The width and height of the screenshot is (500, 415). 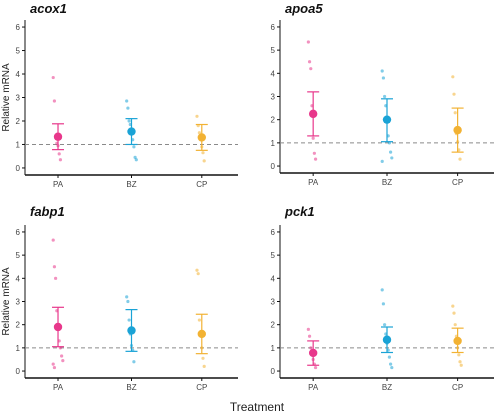 What do you see at coordinates (6, 301) in the screenshot?
I see `y-axis-label: Relative mRNA` at bounding box center [6, 301].